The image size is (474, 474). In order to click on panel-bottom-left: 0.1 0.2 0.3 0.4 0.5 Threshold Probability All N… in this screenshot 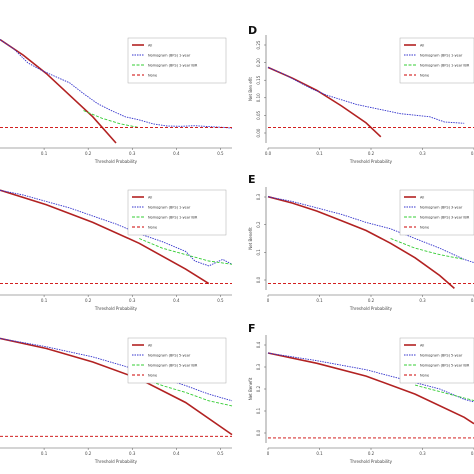, I will do `click(116, 400)`.